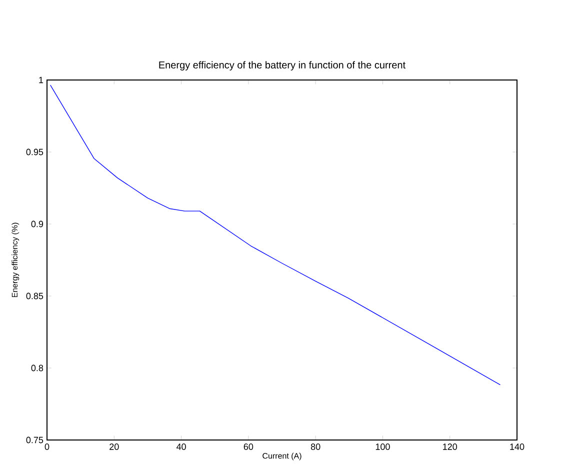 This screenshot has width=578, height=472. I want to click on y-tick-label: 1, so click(41, 80).